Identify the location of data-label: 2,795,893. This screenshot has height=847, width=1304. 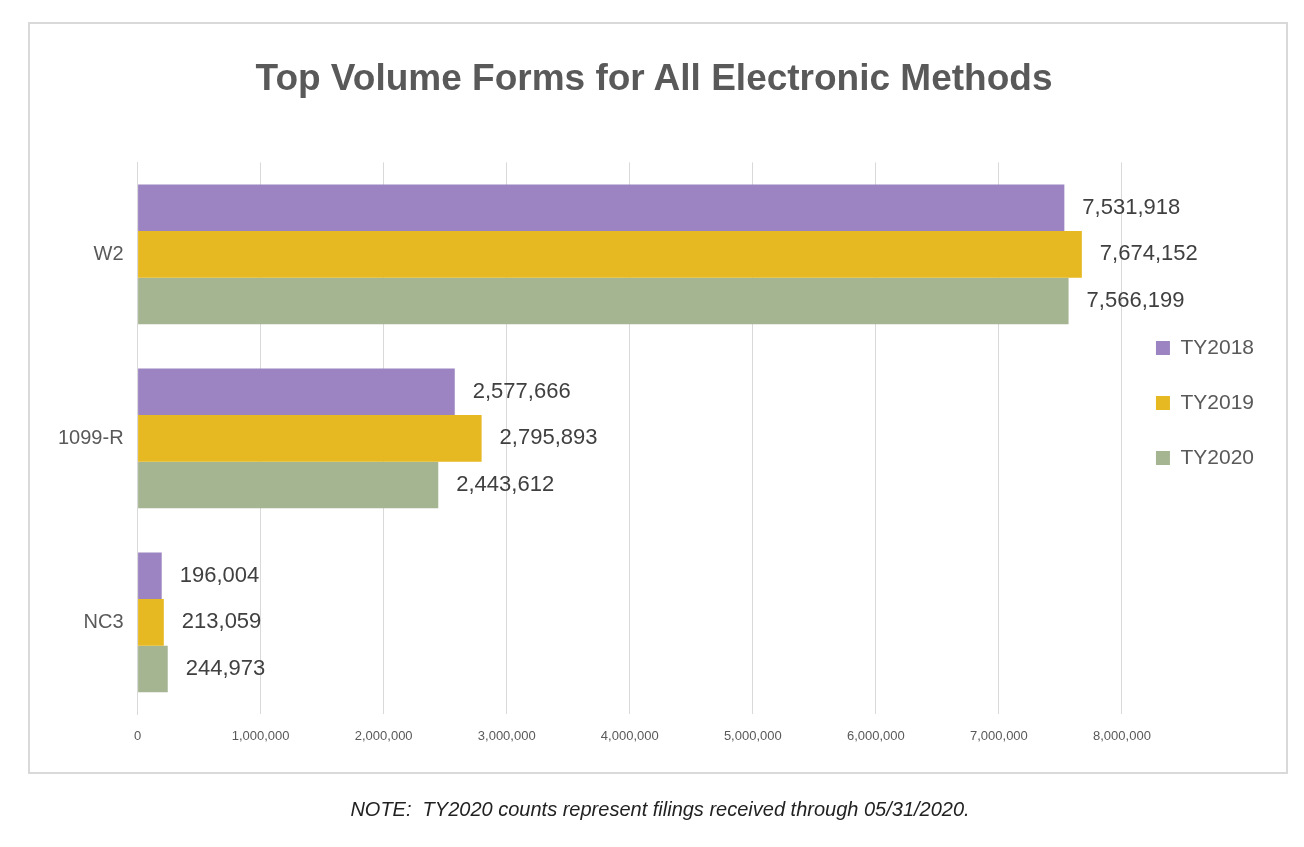
(548, 437).